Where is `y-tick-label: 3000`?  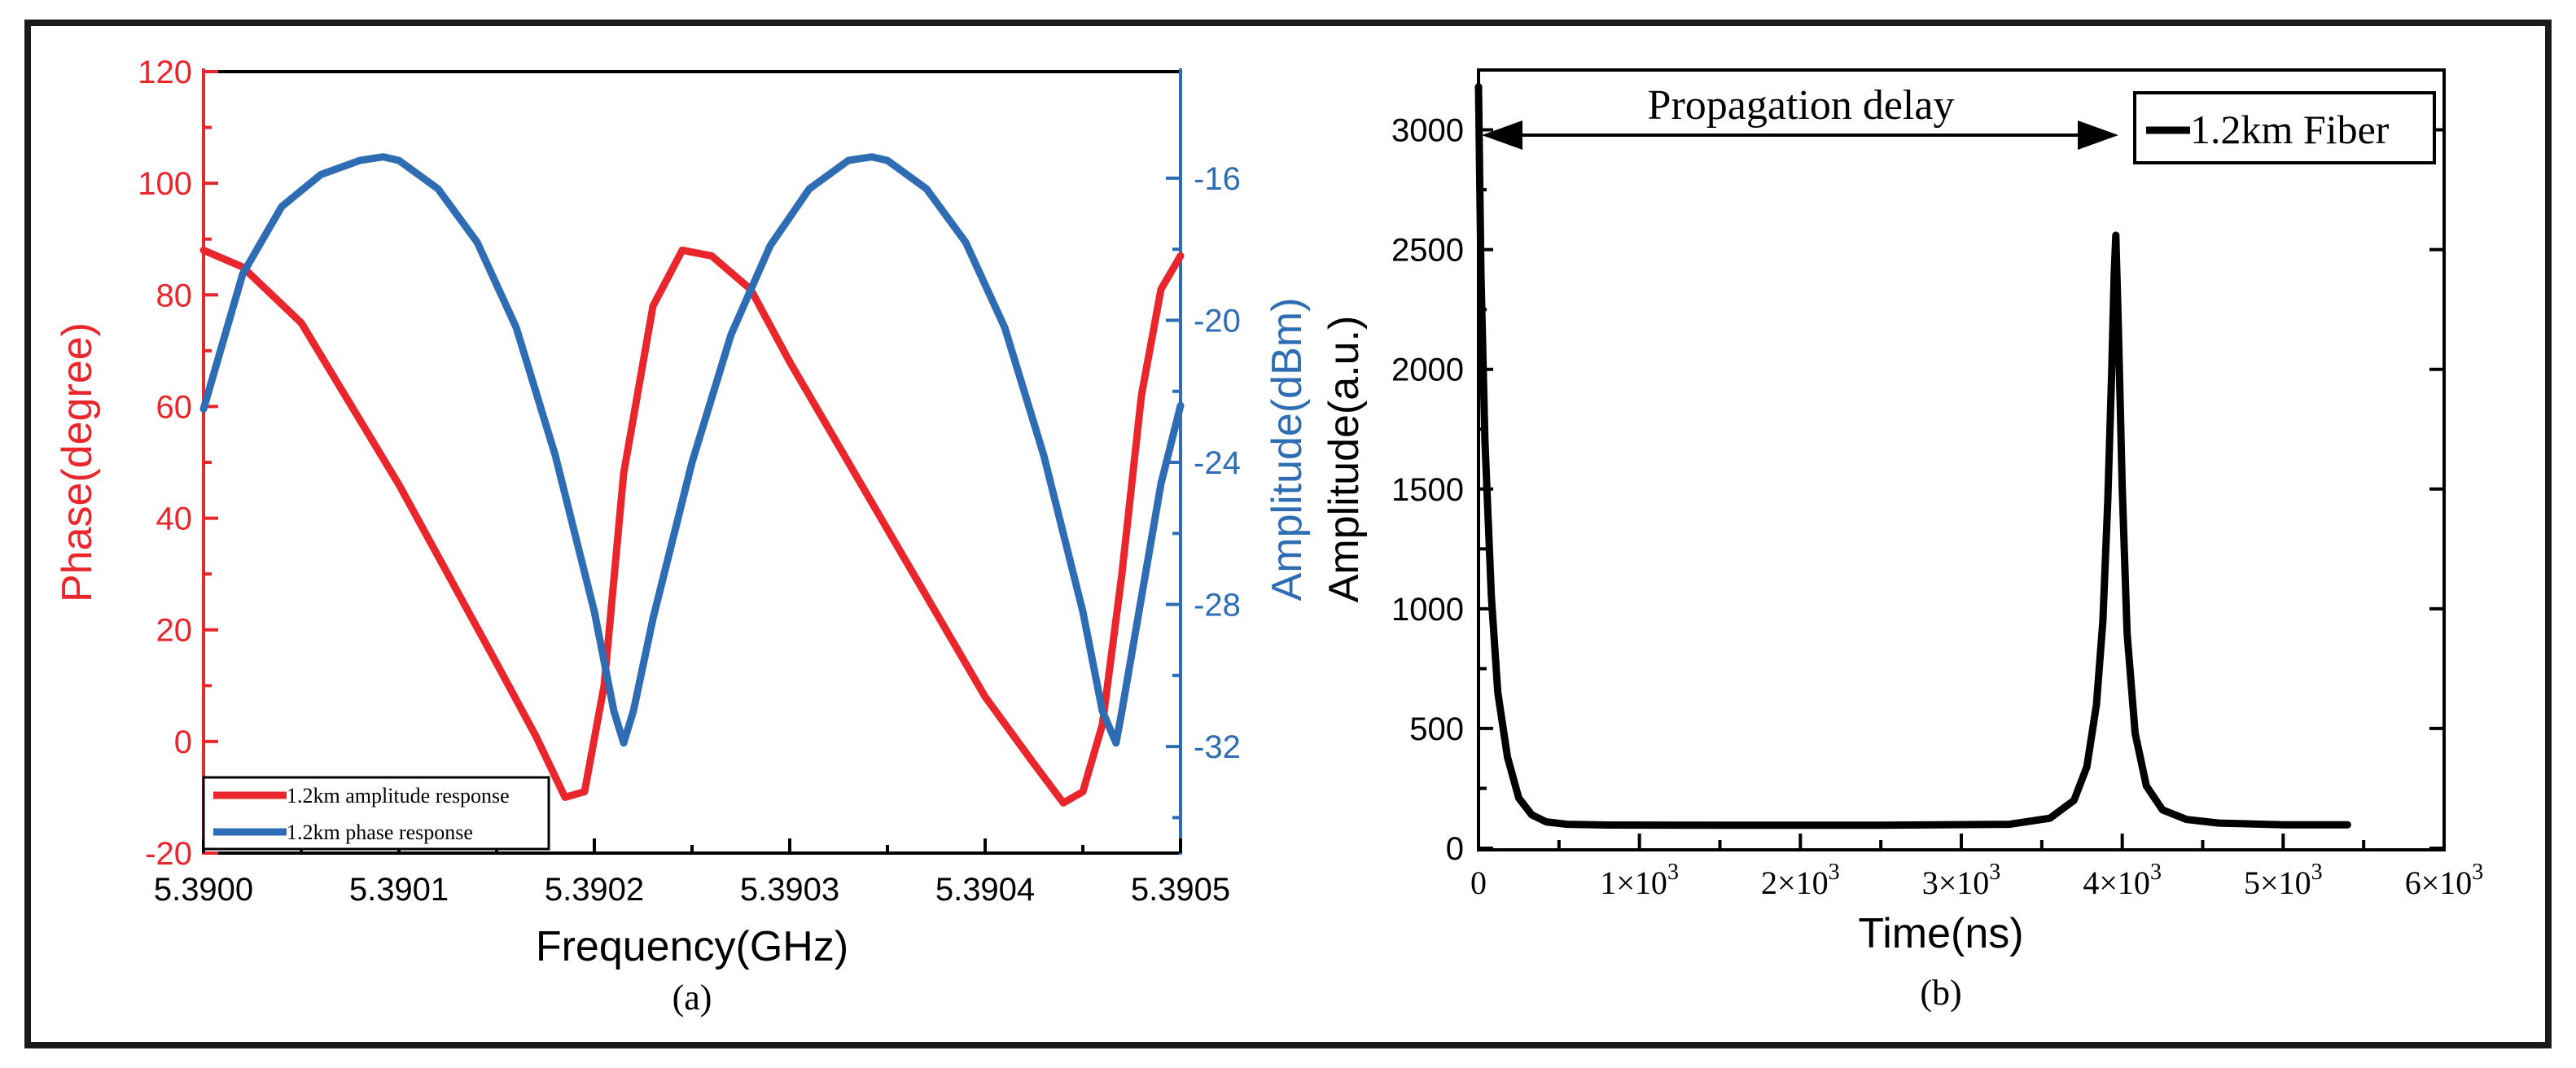 y-tick-label: 3000 is located at coordinates (1427, 131).